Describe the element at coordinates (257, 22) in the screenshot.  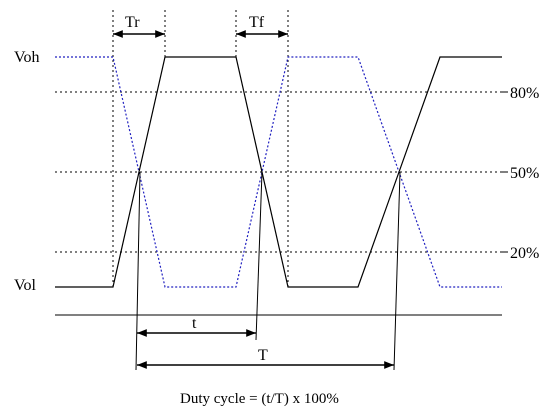
I see `tf-label: Tf` at that location.